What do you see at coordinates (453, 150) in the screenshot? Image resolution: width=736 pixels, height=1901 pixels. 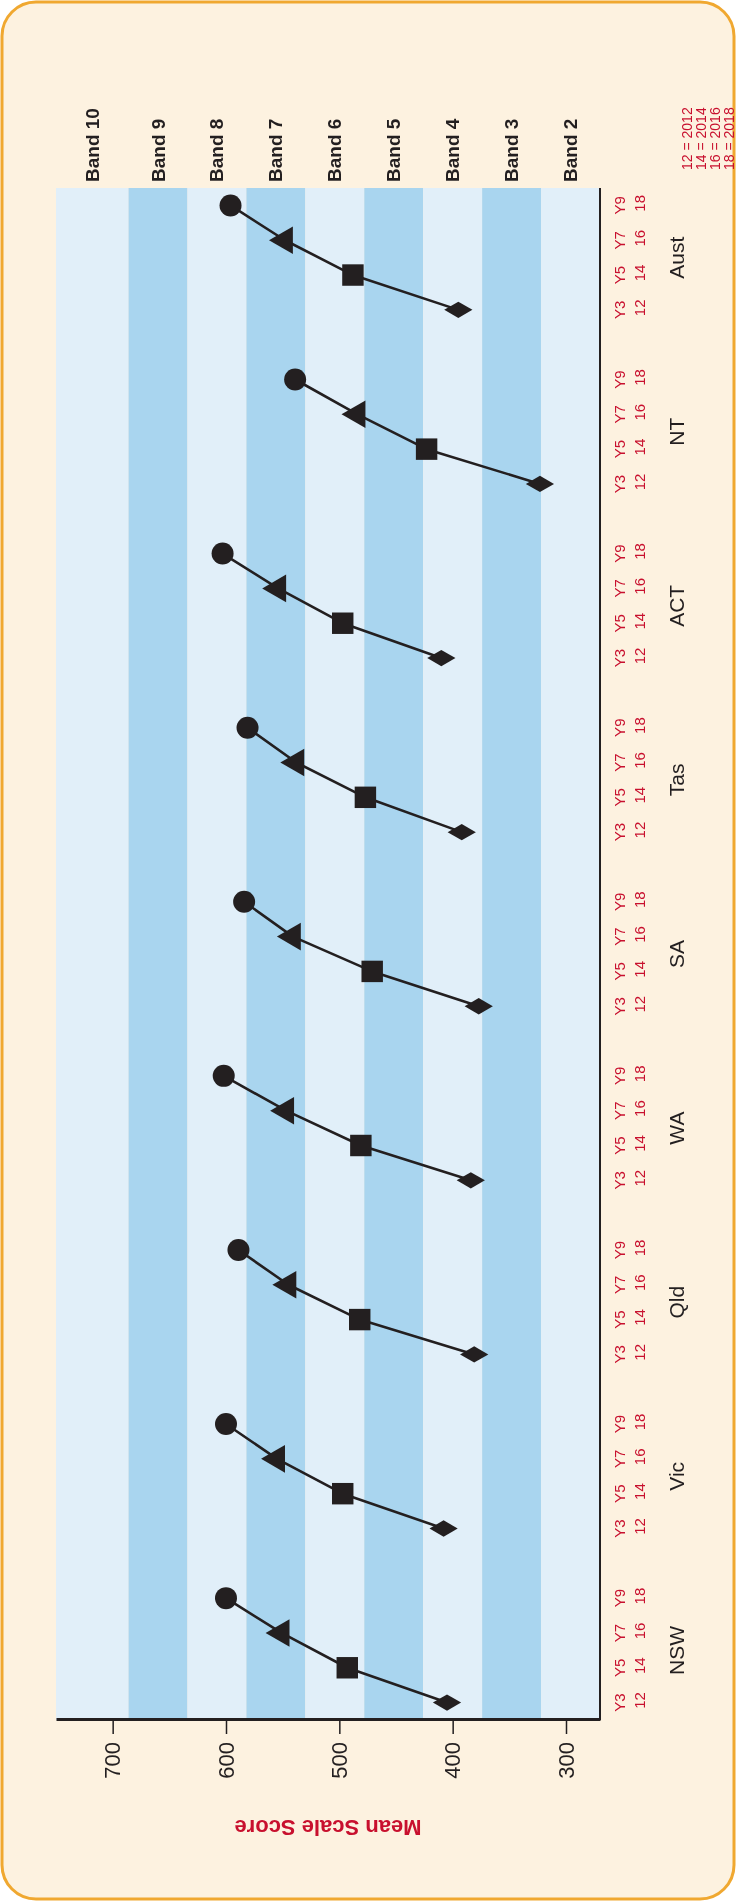 I see `band-label: Band 4` at bounding box center [453, 150].